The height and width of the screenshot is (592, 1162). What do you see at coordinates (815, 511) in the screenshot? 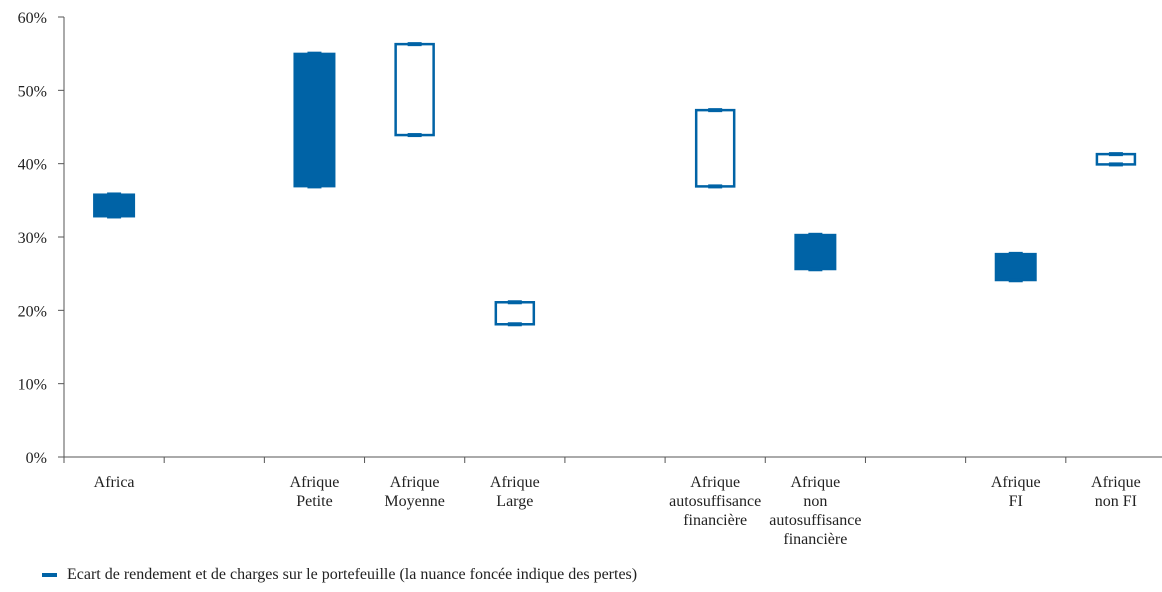
I see `x-category-label: Afrique non autosuffisance financière` at bounding box center [815, 511].